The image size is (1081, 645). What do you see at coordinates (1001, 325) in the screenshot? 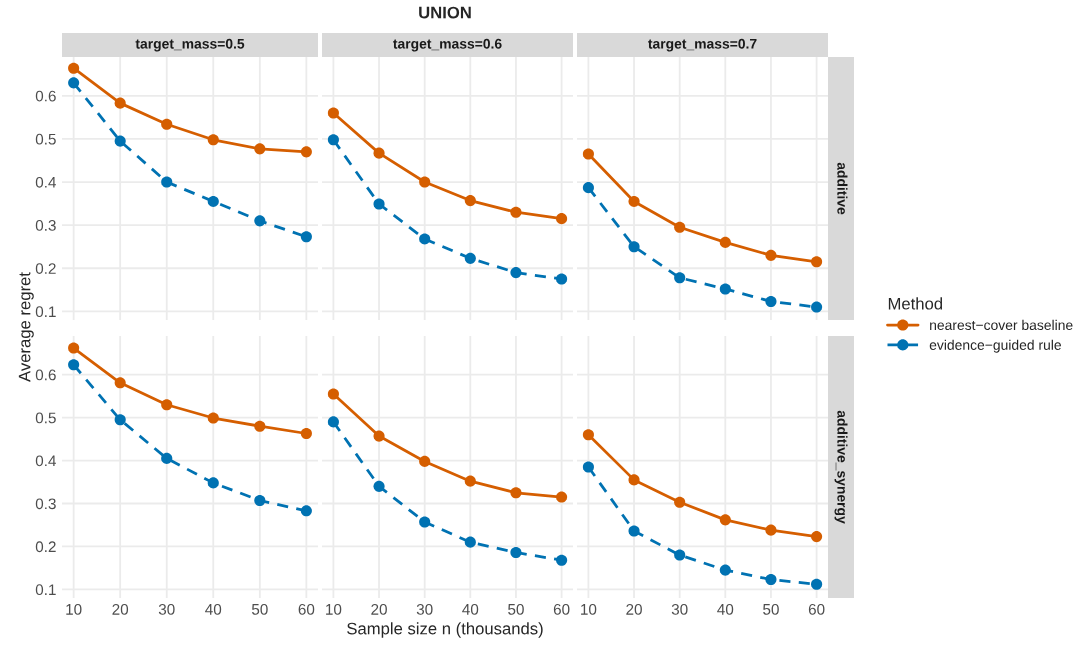
I see `legend-label: nearest−cover baseline` at bounding box center [1001, 325].